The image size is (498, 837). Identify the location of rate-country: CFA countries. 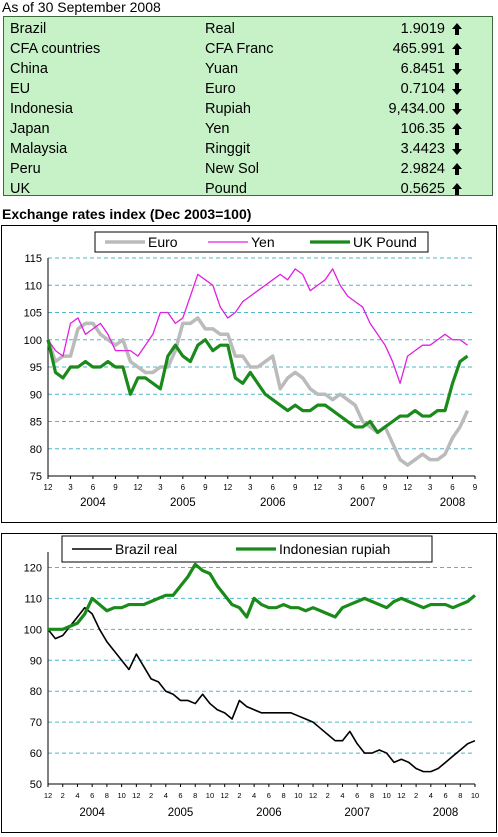
(55, 49).